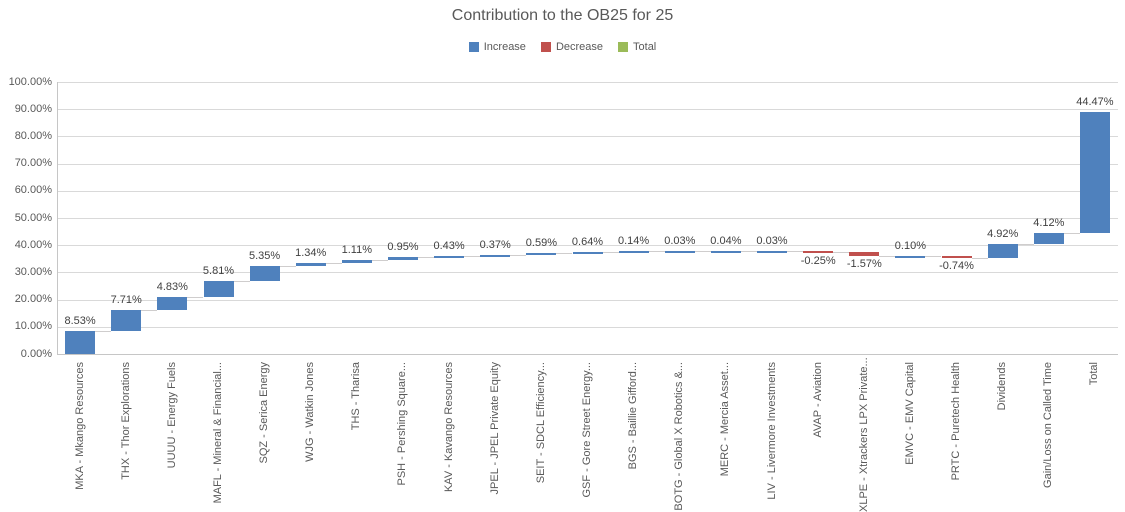 This screenshot has height=512, width=1125. What do you see at coordinates (33, 135) in the screenshot?
I see `y-tick-label: 80.00%` at bounding box center [33, 135].